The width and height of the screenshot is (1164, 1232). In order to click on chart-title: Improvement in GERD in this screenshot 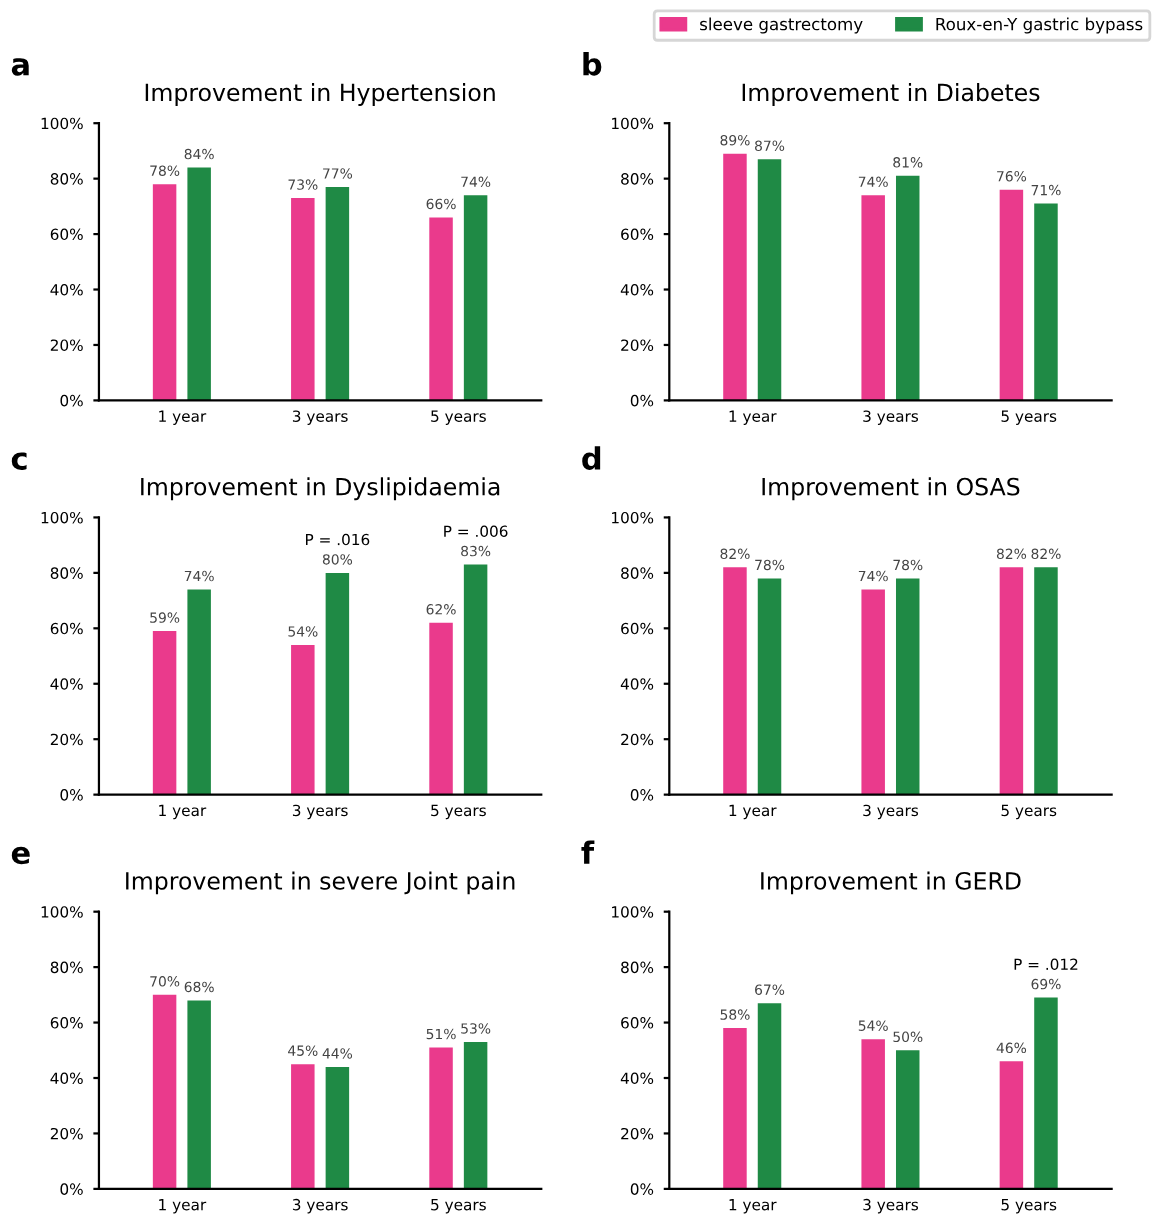, I will do `click(891, 883)`.